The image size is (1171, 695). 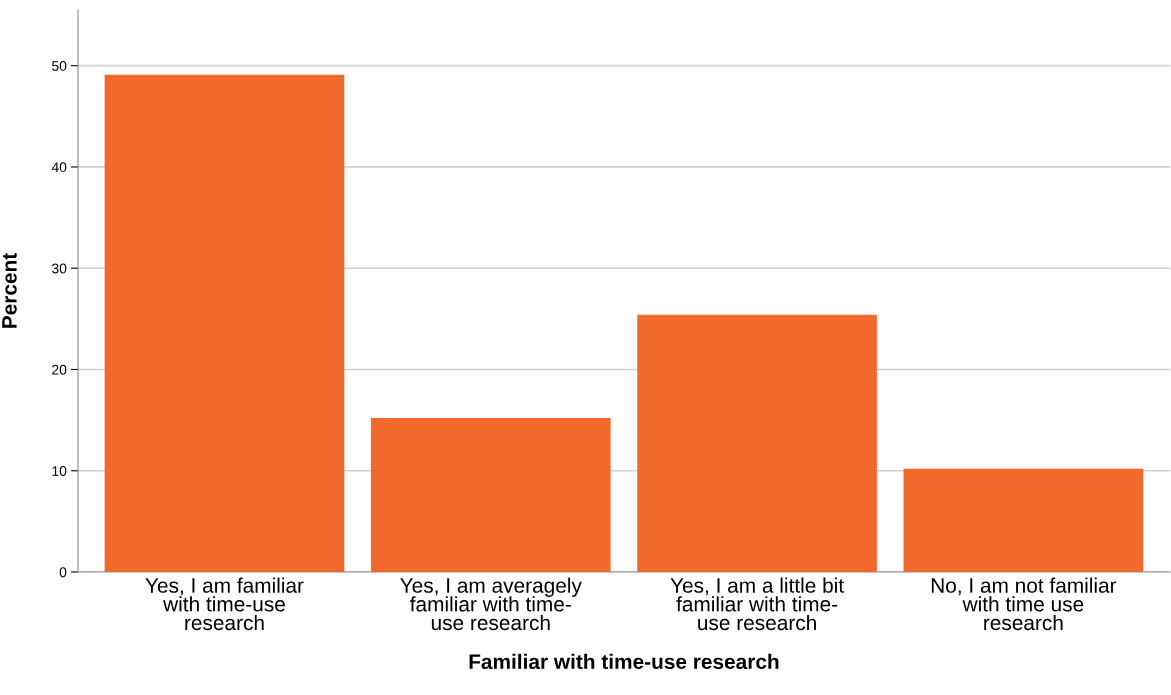 I want to click on x-tick-label: Yes, I am averagely familiar with time- use research, so click(x=491, y=604).